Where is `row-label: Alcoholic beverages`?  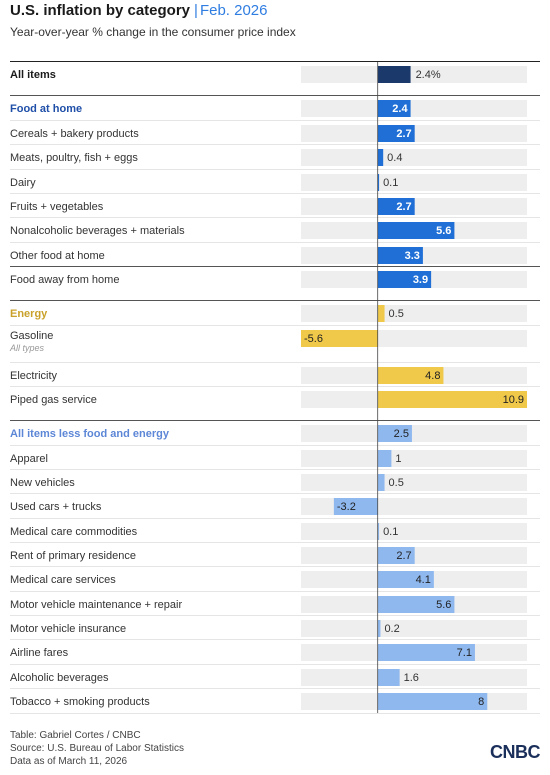
row-label: Alcoholic beverages is located at coordinates (59, 678).